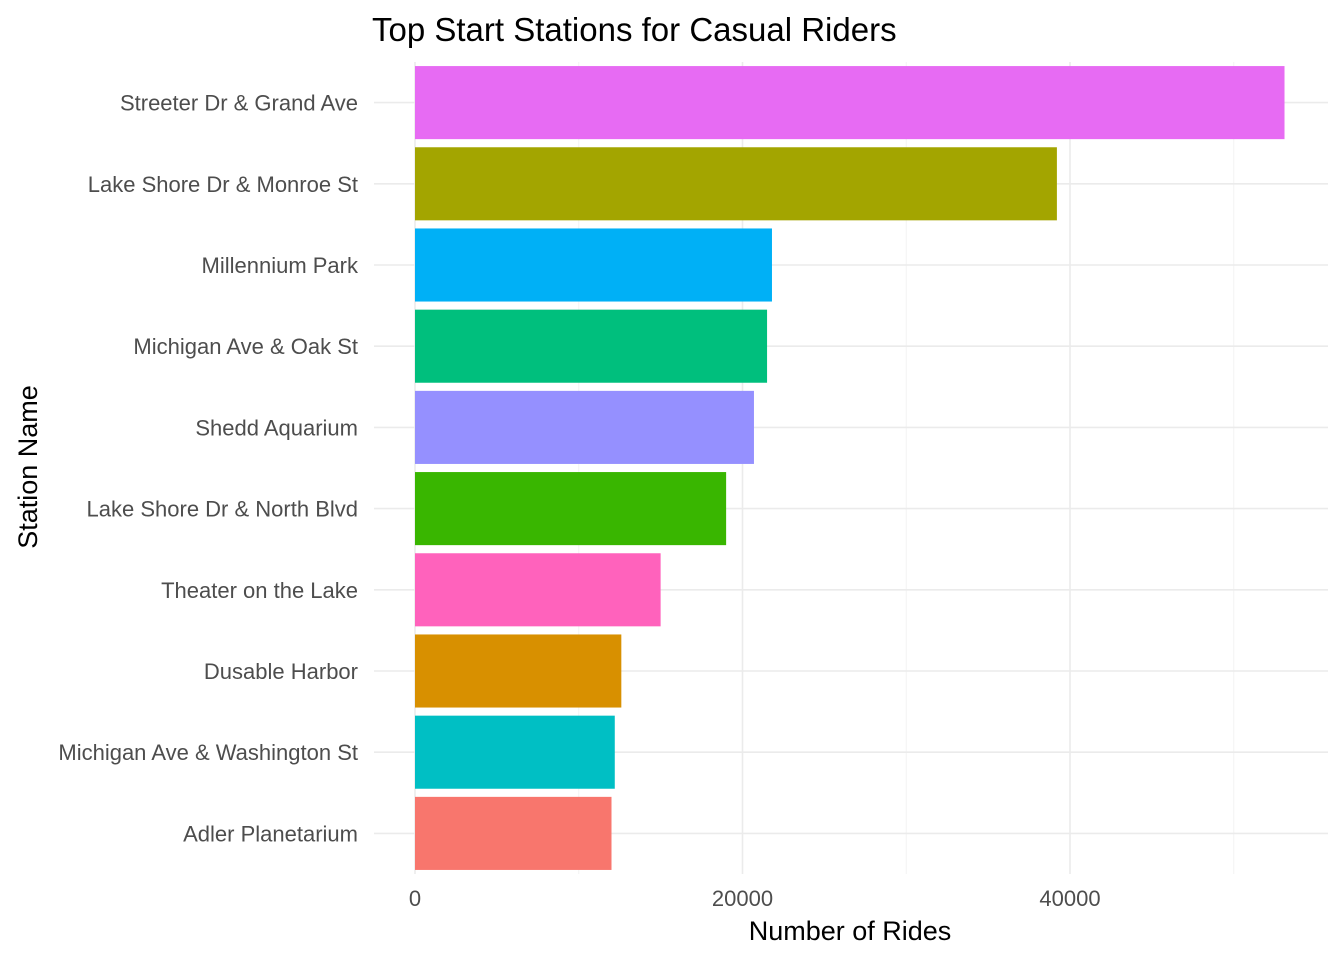 Image resolution: width=1344 pixels, height=960 pixels. Describe the element at coordinates (245, 346) in the screenshot. I see `y-tick-label: Michigan Ave & Oak St` at that location.